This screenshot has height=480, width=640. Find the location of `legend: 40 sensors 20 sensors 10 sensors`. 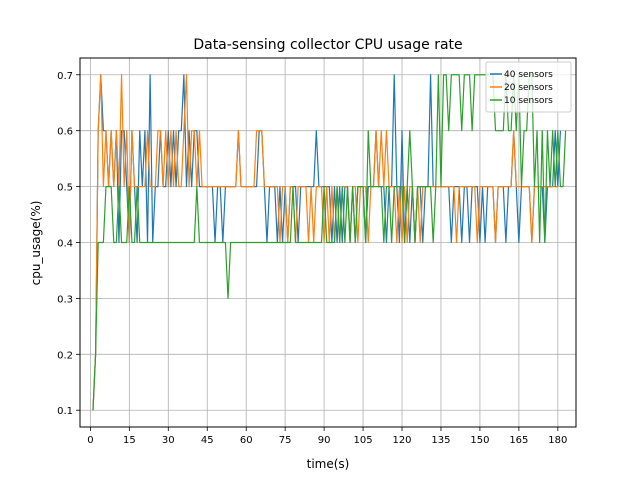

legend: 40 sensors 20 sensors 10 sensors is located at coordinates (528, 87).